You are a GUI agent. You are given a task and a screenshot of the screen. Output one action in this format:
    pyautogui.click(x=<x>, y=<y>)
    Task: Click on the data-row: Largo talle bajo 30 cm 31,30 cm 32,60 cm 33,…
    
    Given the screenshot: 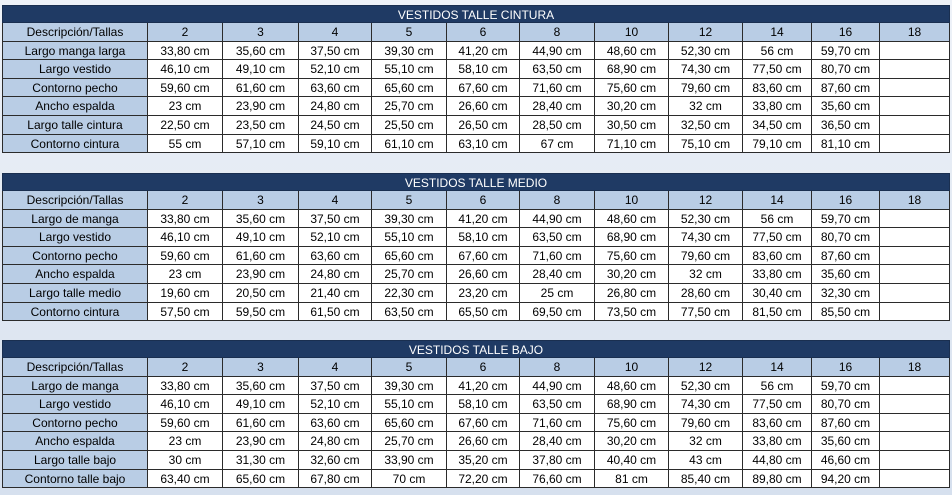 What is the action you would take?
    pyautogui.click(x=476, y=460)
    